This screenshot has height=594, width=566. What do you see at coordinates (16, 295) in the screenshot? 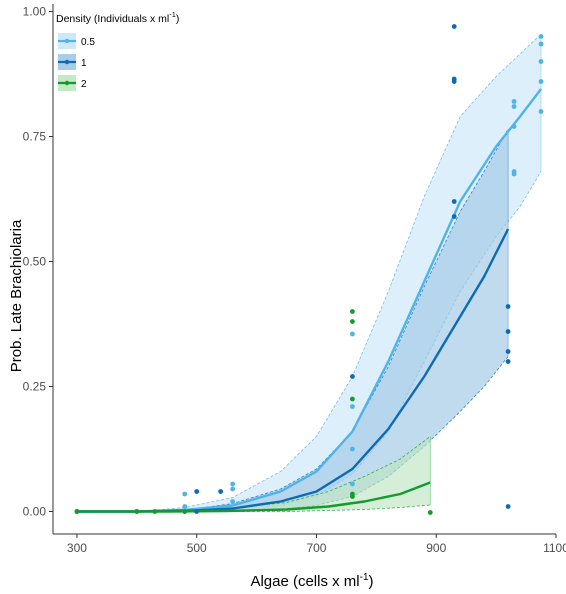
I see `y-axis-title: Prob. Late Brachiolaria` at bounding box center [16, 295].